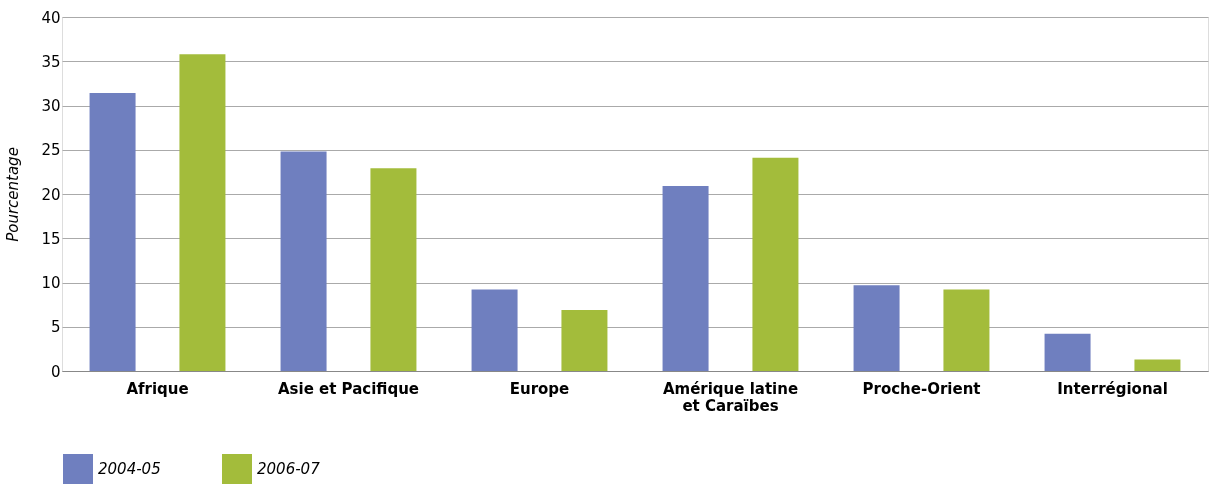 The height and width of the screenshot is (499, 1223). Describe the element at coordinates (539, 388) in the screenshot. I see `x-tick-label: Europe` at that location.